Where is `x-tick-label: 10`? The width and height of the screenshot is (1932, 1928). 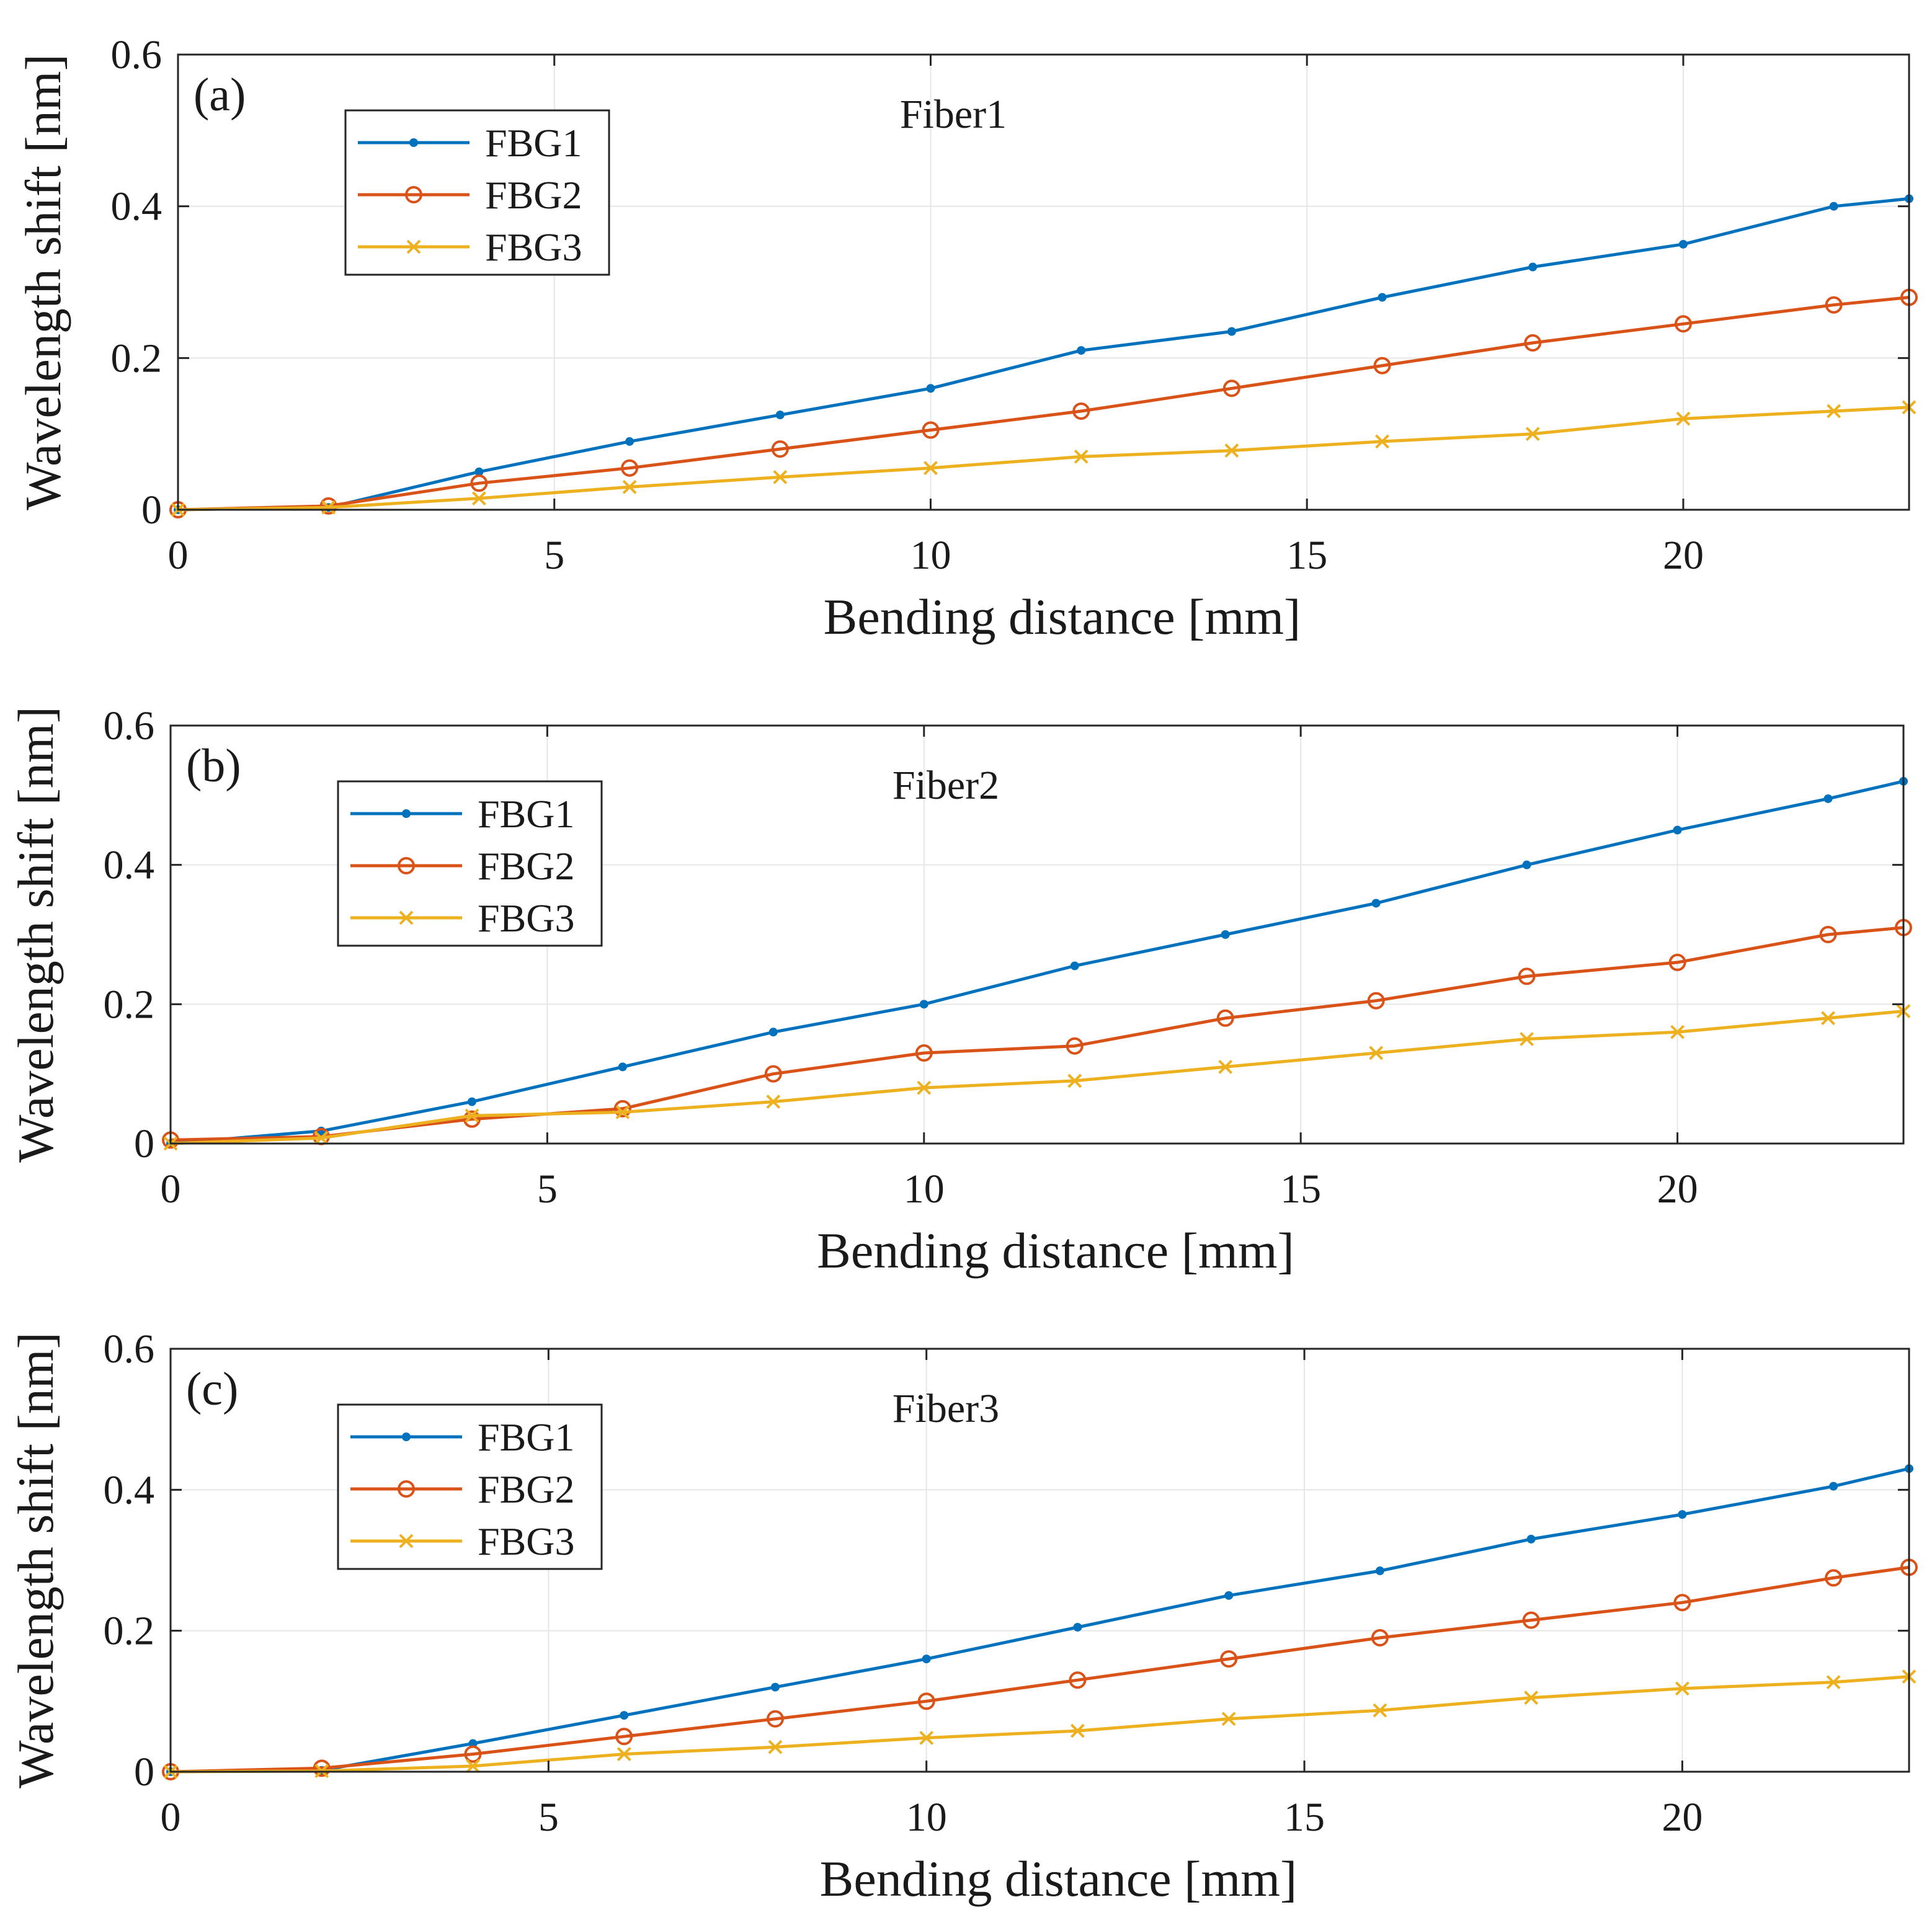 x-tick-label: 10 is located at coordinates (927, 1818).